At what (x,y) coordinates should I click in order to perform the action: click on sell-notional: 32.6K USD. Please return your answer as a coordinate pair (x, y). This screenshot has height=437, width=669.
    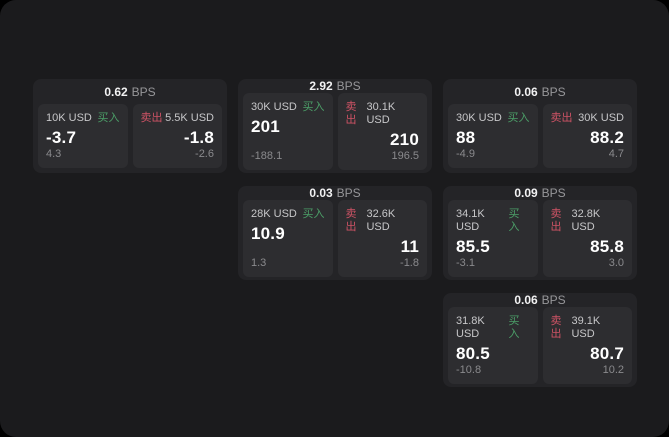
    Looking at the image, I should click on (381, 220).